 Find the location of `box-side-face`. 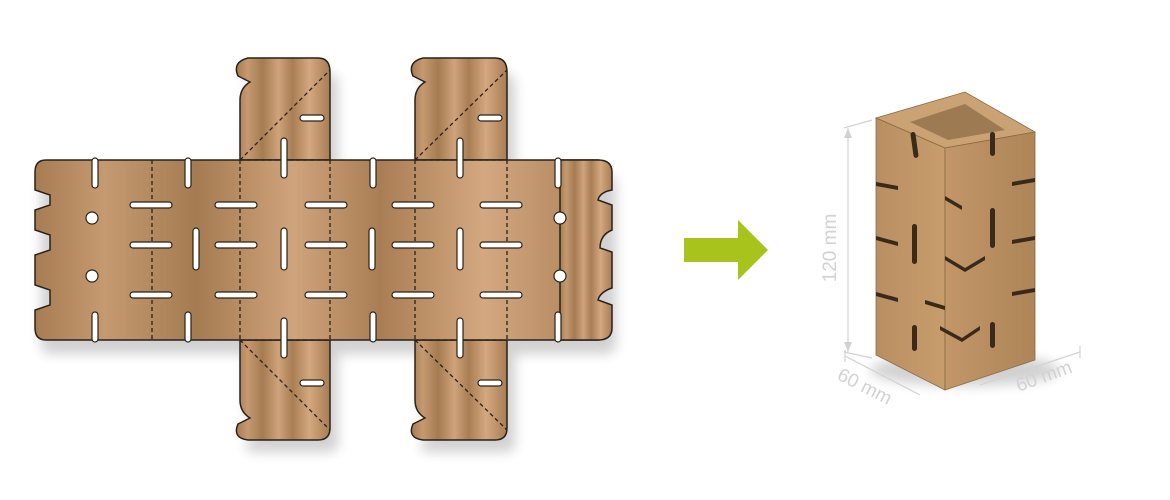

box-side-face is located at coordinates (990, 261).